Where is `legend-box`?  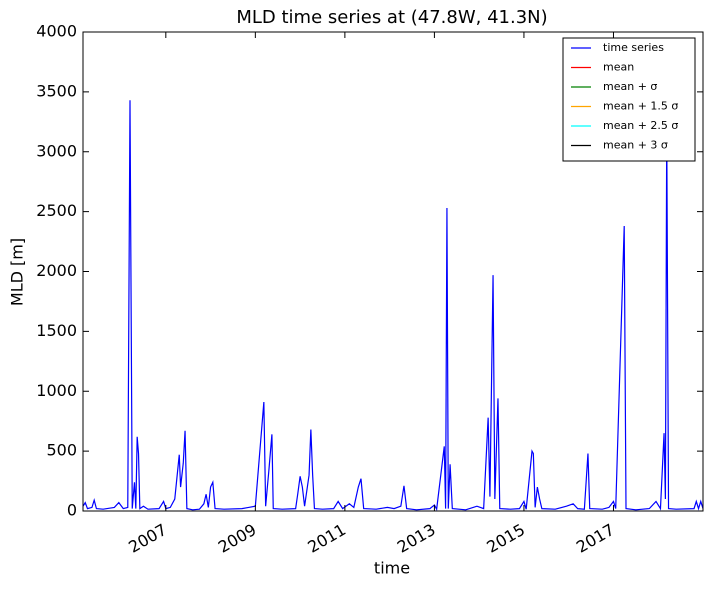 legend-box is located at coordinates (629, 99).